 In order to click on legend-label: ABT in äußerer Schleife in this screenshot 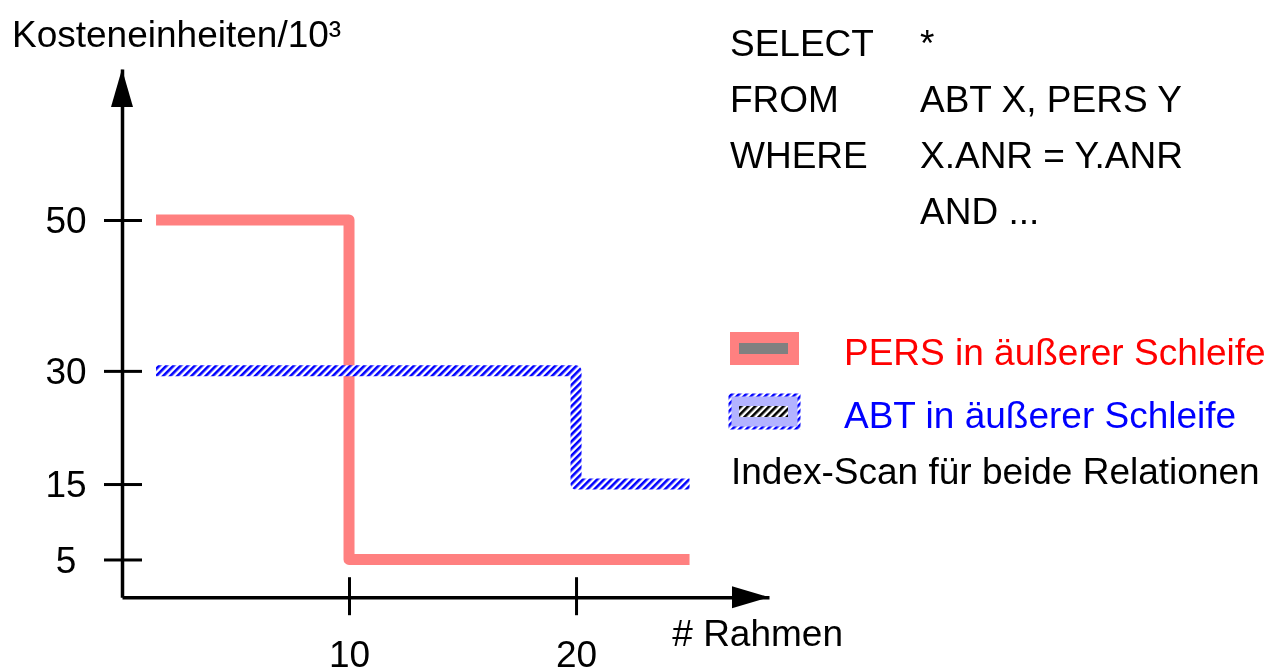, I will do `click(1040, 415)`.